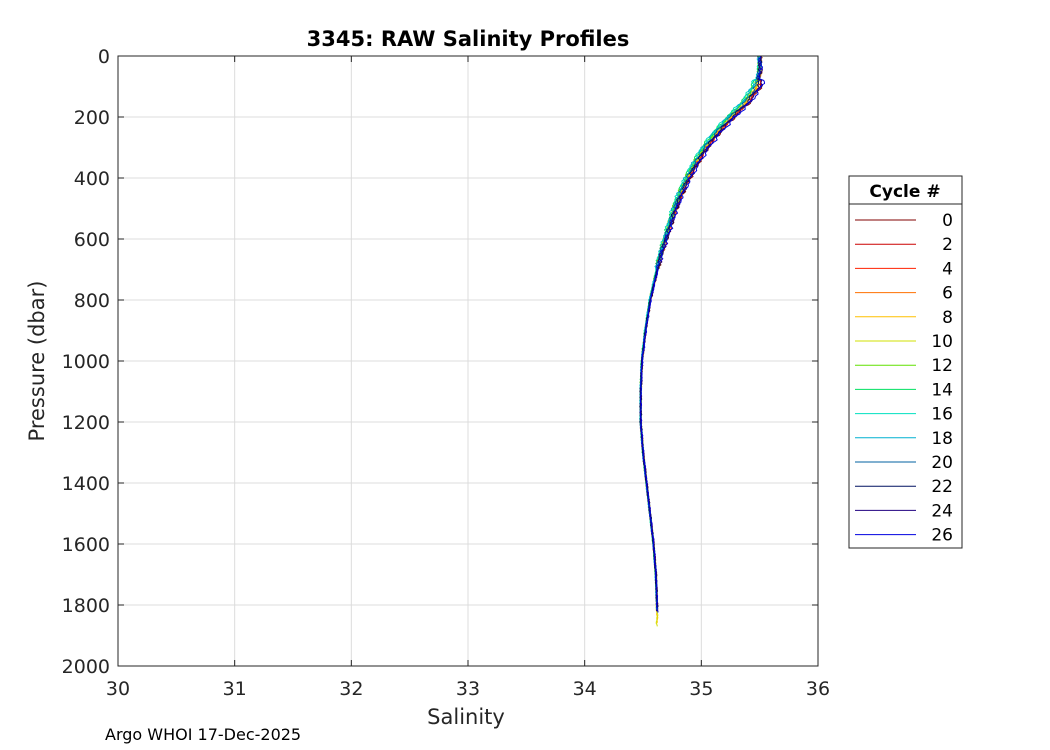  I want to click on legend-label-16: 16, so click(942, 415).